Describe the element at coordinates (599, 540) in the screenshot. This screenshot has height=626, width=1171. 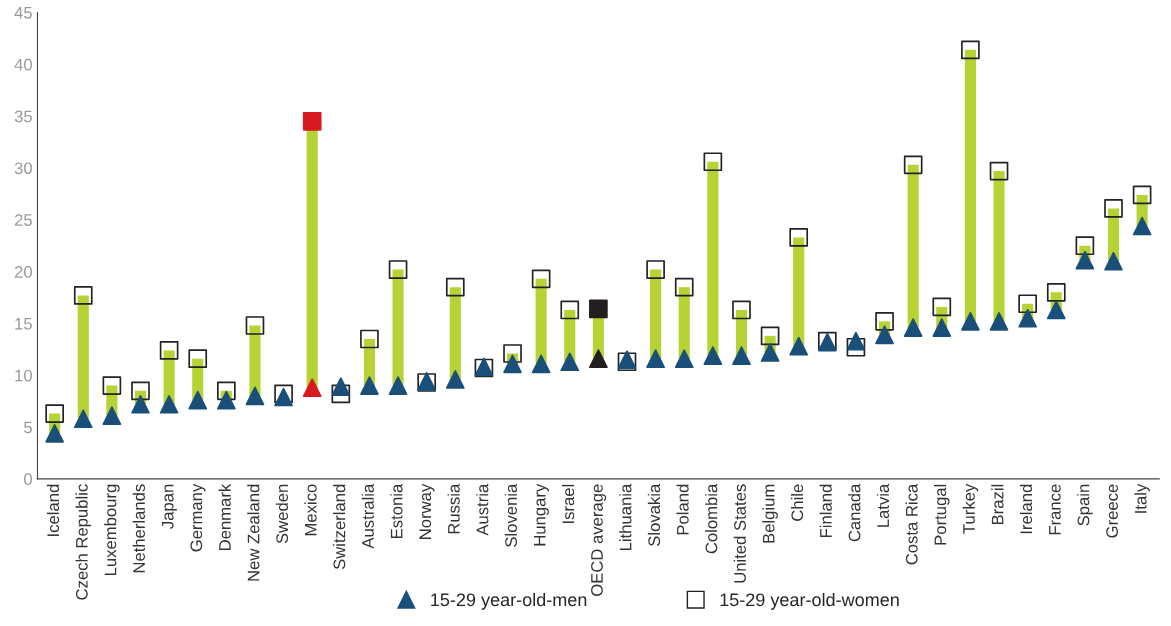
I see `x-tick-label: OECD average` at that location.